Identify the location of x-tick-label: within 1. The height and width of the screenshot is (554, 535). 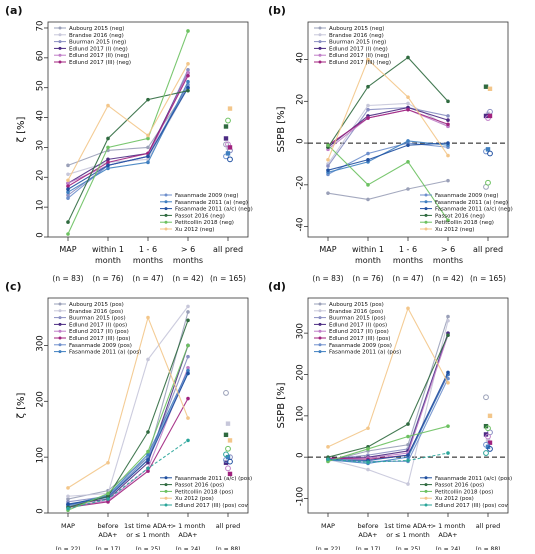
(108, 249).